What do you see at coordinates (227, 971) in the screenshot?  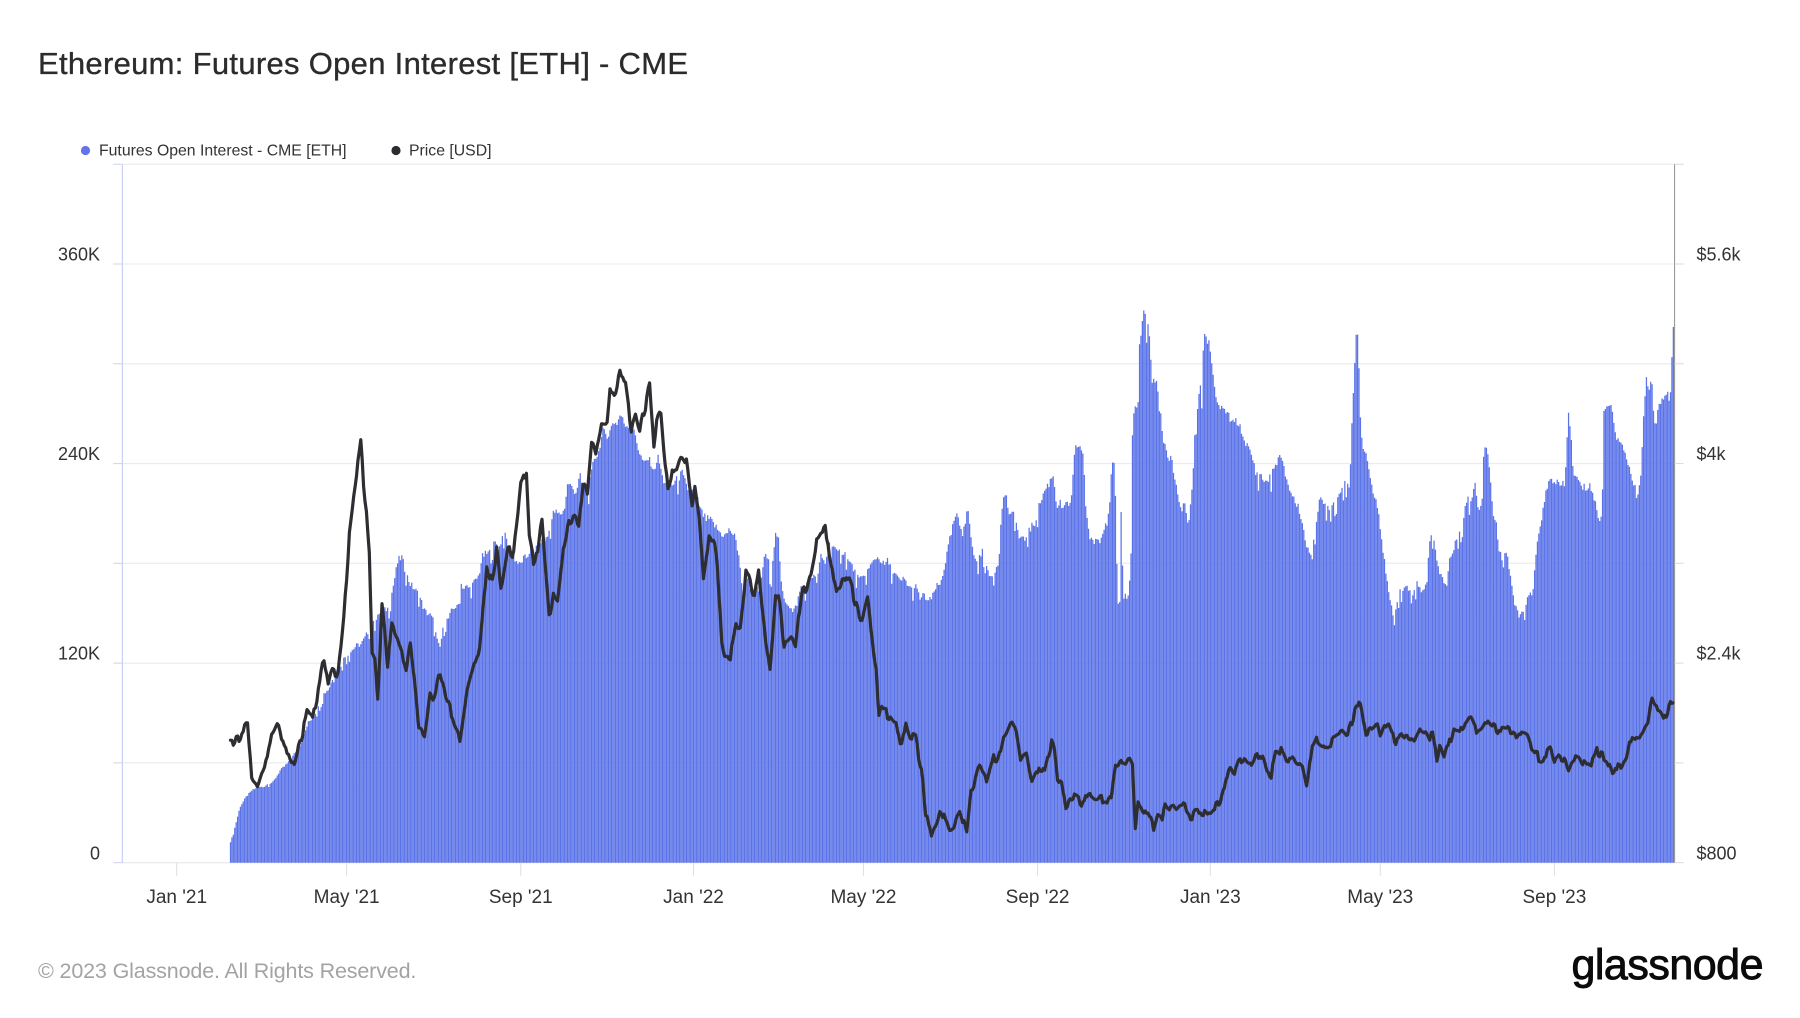 I see `svg-text:© 2023 Glassnode. All Rights R: © 2023 Glassnode. All Rights Reserved.` at bounding box center [227, 971].